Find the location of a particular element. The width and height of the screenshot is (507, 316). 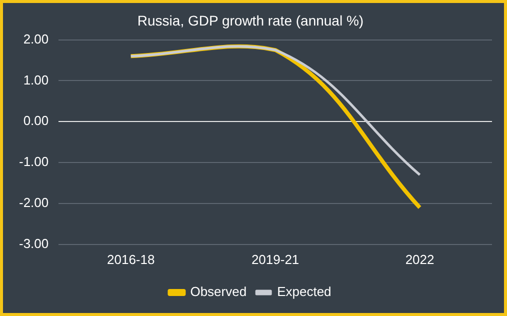

y-tick-label: -2.00 is located at coordinates (33, 202).